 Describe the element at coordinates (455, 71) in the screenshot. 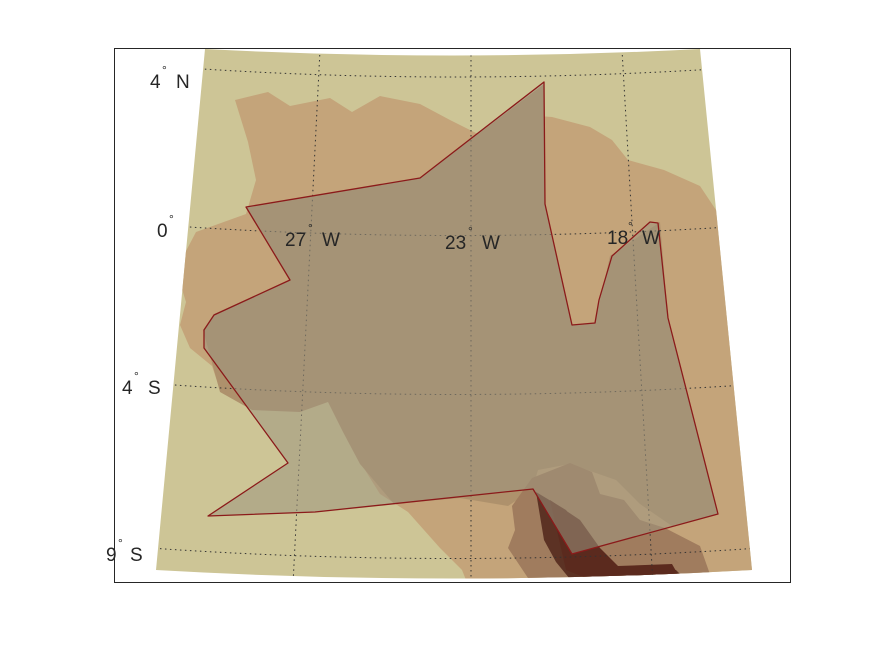

I see `parallel-4n` at that location.